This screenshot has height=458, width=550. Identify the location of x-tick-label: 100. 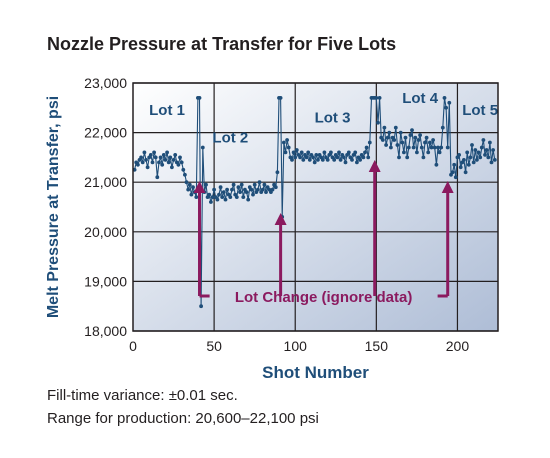
(296, 346).